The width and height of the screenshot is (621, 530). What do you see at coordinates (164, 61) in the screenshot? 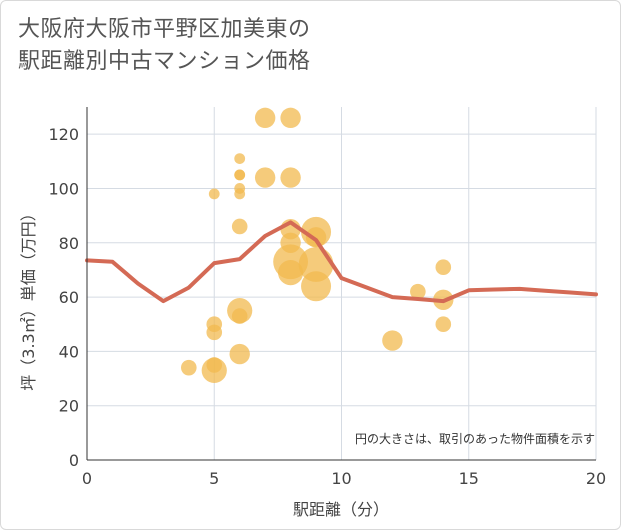
I see `chart-title-line-2: 駅距離別中古マンション価格` at bounding box center [164, 61].